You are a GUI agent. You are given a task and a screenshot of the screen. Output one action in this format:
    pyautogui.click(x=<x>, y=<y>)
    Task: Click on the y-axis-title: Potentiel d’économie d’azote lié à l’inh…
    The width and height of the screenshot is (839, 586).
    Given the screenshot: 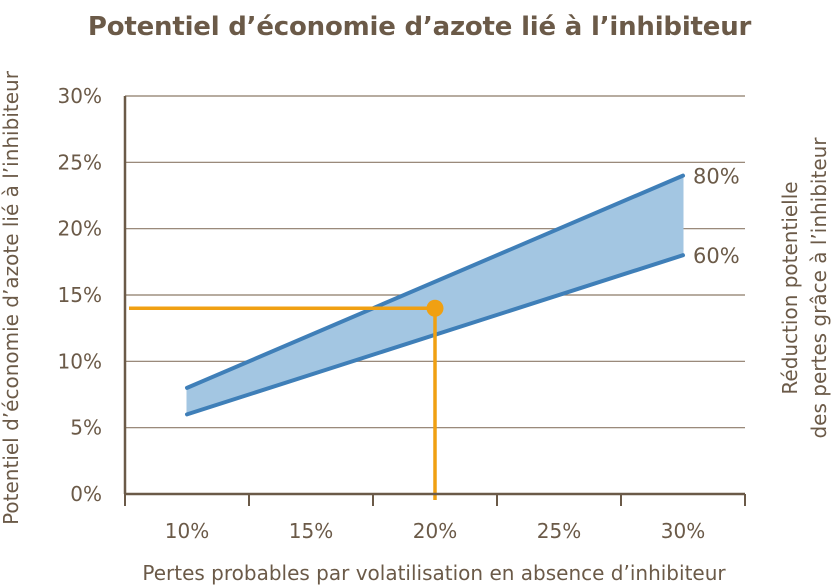 What is the action you would take?
    pyautogui.click(x=11, y=297)
    